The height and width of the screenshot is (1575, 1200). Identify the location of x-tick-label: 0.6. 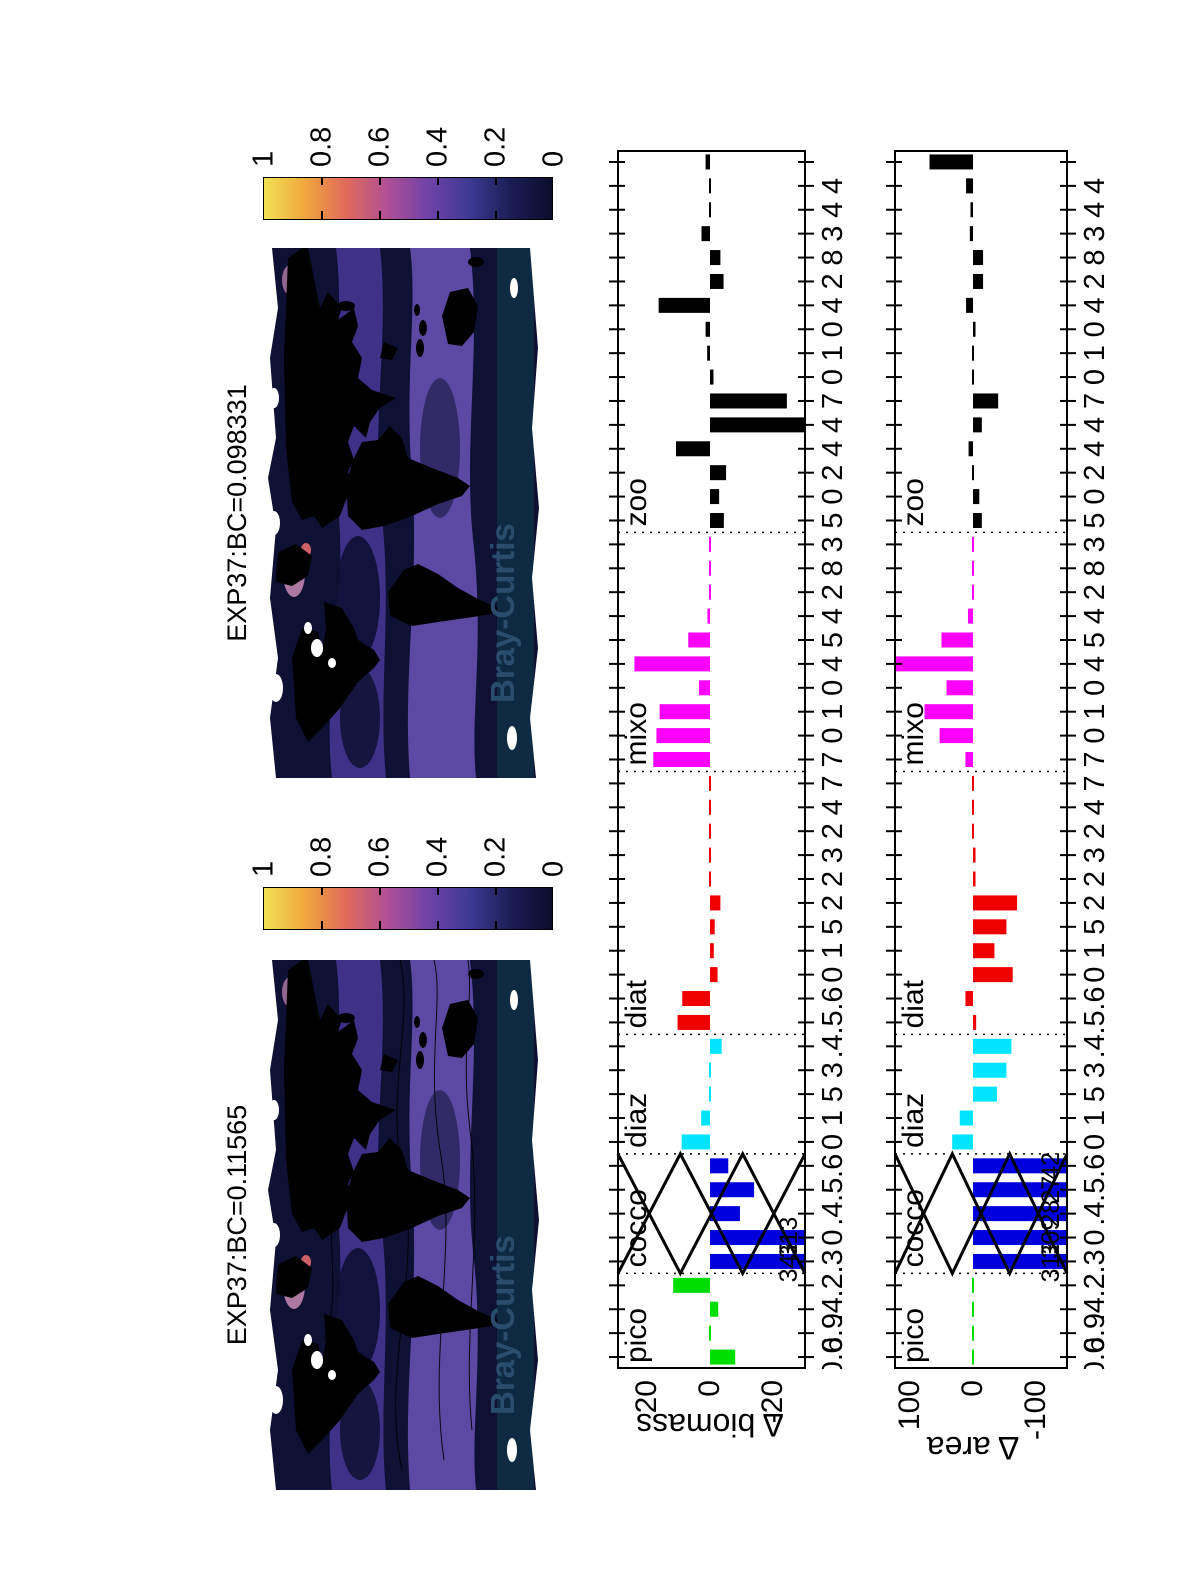
(1094, 1353).